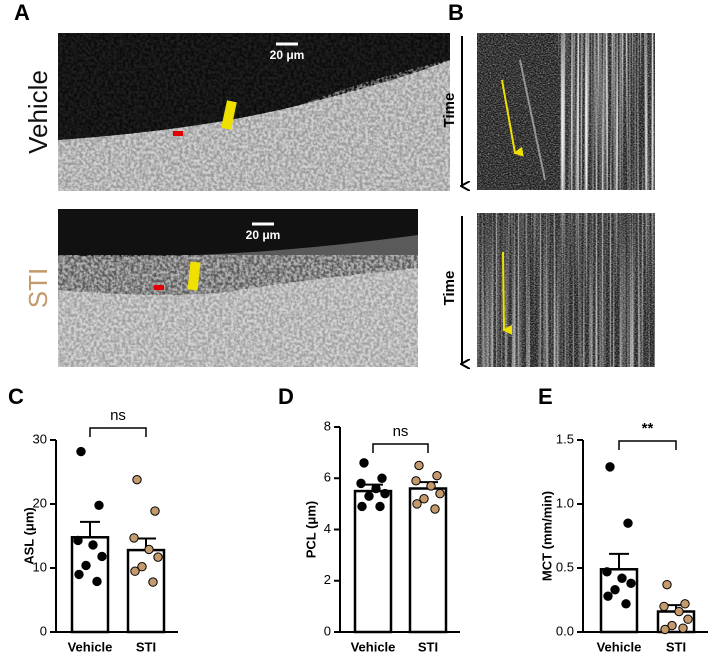  I want to click on vehicle-image, so click(254, 112).